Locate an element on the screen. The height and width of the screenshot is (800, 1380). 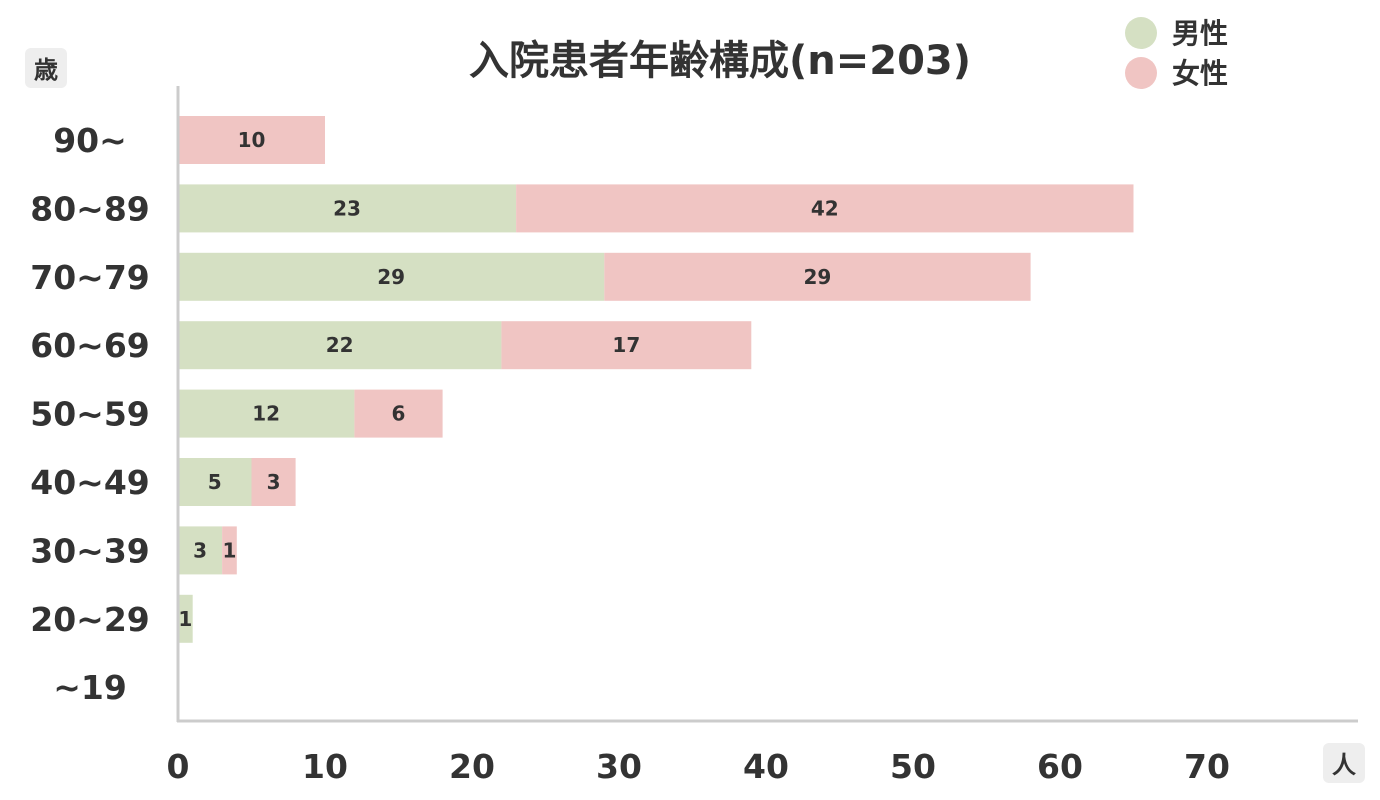
y-unit-text: 歳 is located at coordinates (46, 70).